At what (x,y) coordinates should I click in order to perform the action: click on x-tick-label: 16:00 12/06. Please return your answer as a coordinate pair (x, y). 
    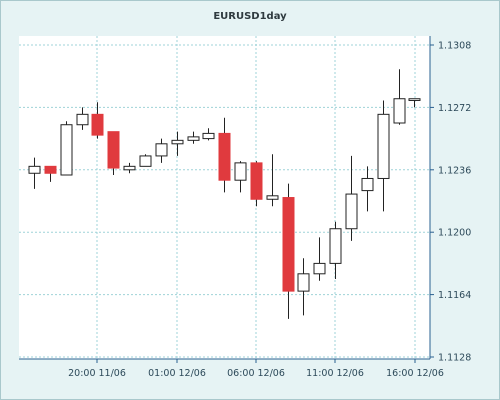
    Looking at the image, I should click on (415, 373).